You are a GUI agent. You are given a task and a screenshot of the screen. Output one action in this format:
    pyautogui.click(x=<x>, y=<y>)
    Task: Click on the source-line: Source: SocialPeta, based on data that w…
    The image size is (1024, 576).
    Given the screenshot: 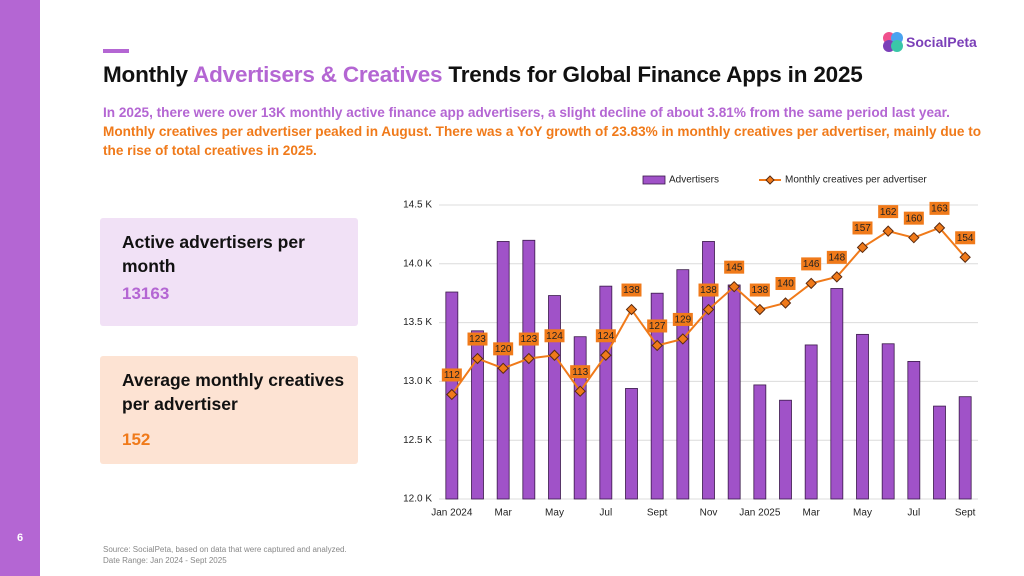 What is the action you would take?
    pyautogui.click(x=225, y=549)
    